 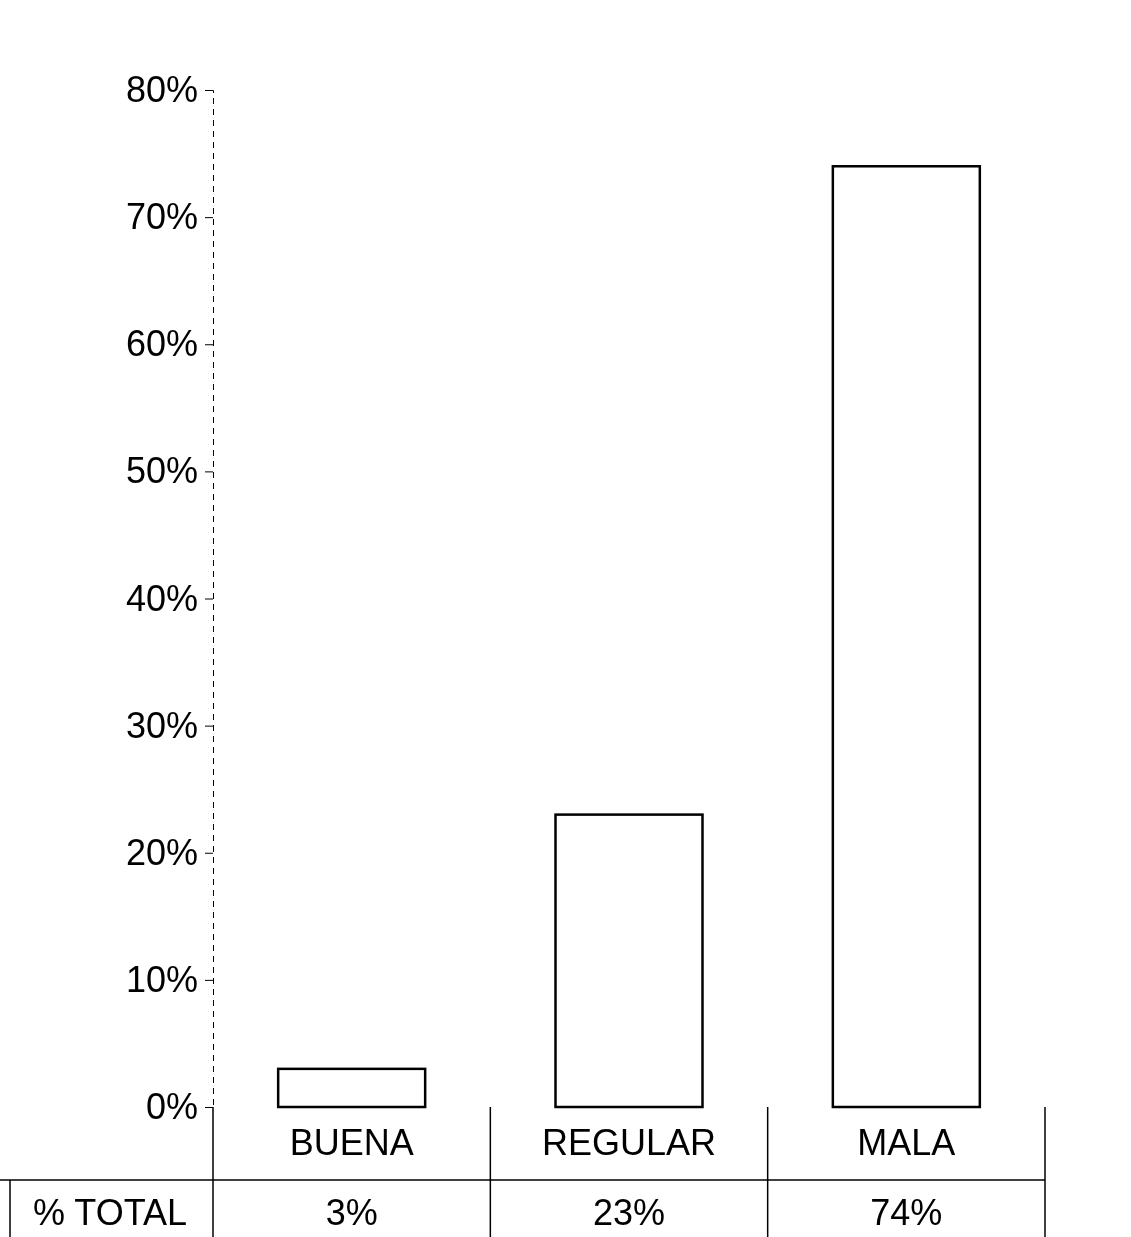 I want to click on y-tick-label: 10%, so click(x=161, y=979).